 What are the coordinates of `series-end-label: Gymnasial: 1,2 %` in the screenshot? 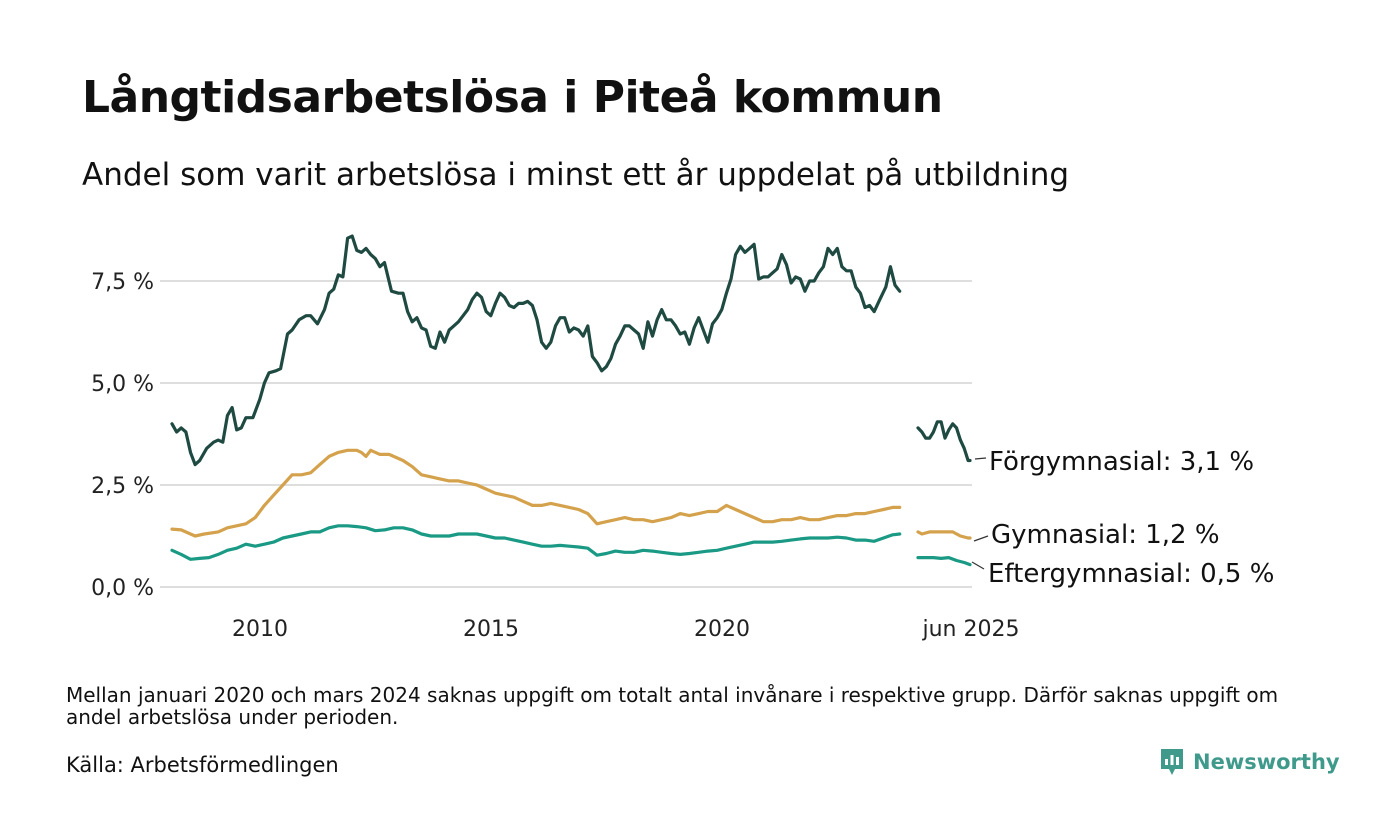 It's located at (1105, 535).